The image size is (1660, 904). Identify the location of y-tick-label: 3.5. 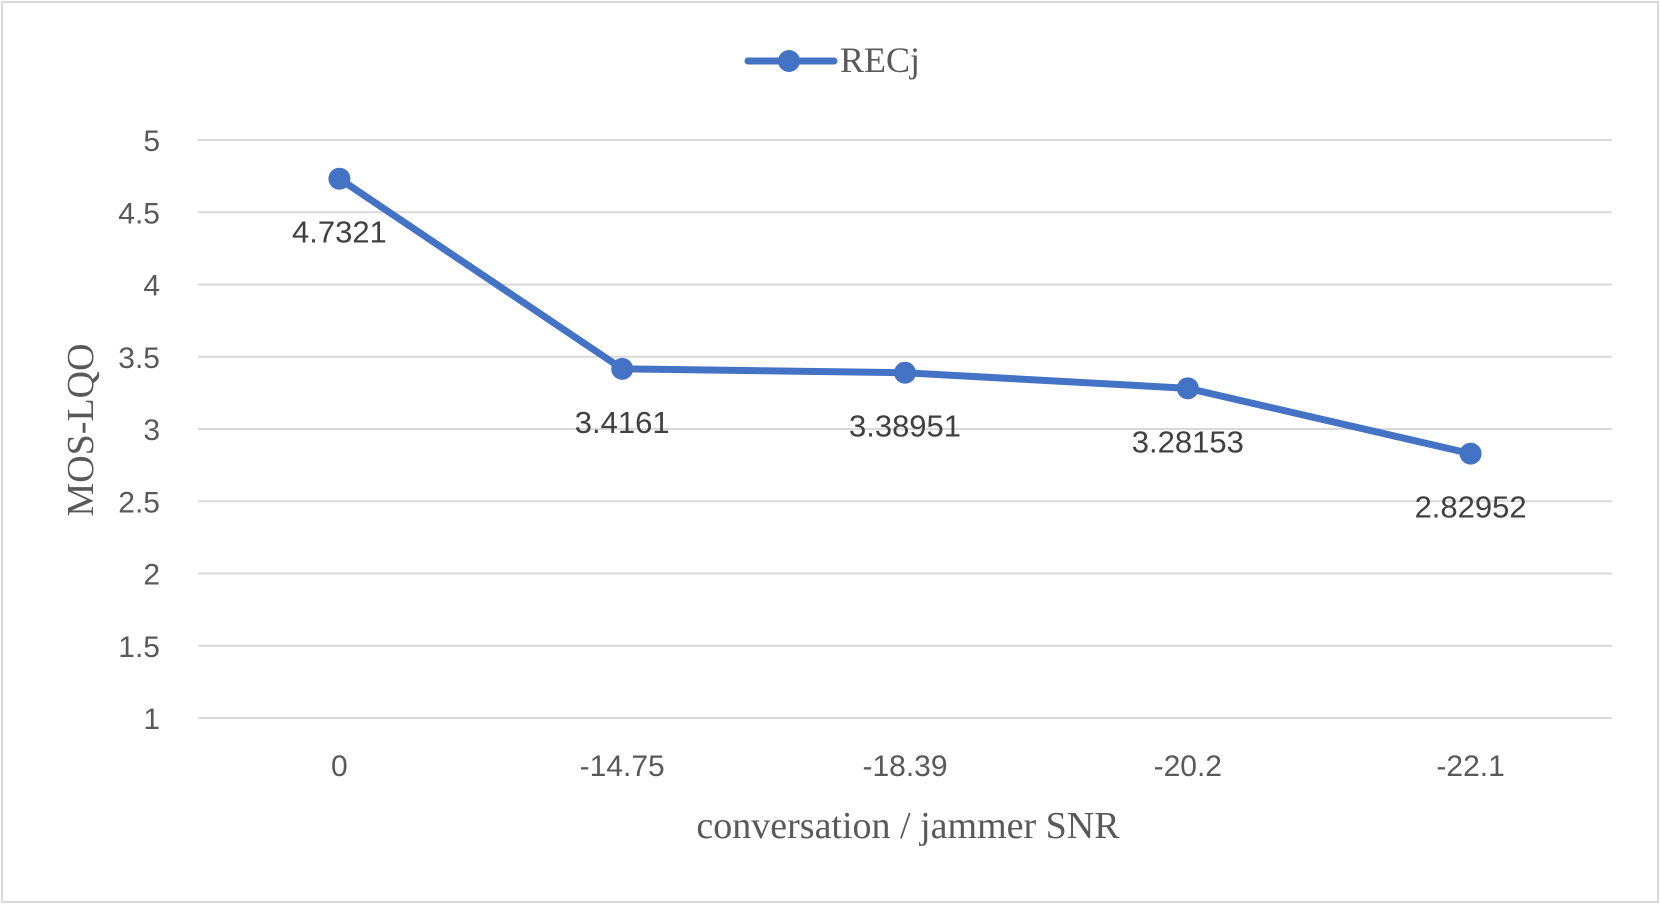
(139, 358).